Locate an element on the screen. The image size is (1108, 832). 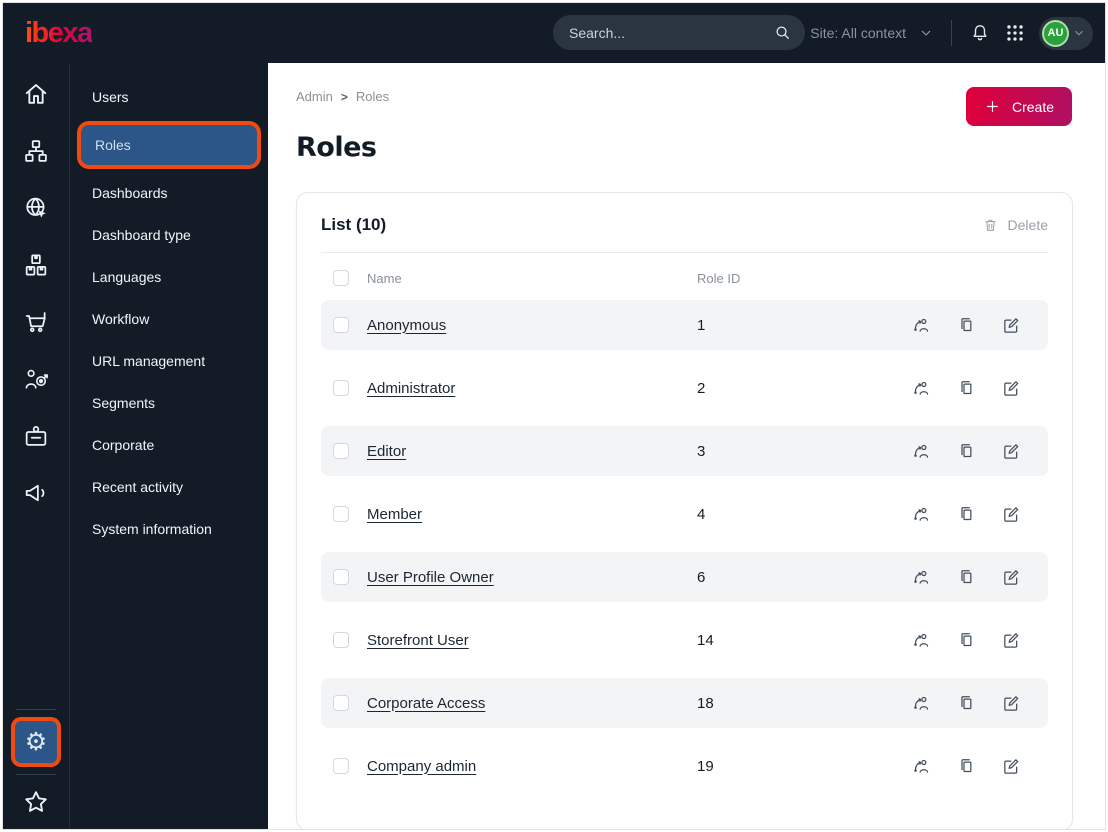
role-id: 4 is located at coordinates (701, 514).